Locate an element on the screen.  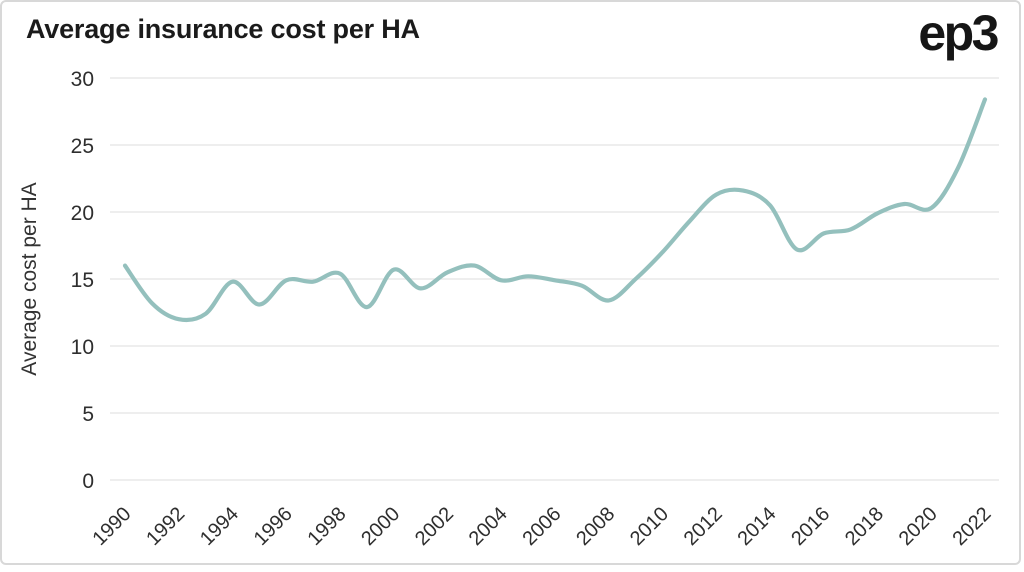
x-tick-label-1994: 1994 is located at coordinates (219, 526).